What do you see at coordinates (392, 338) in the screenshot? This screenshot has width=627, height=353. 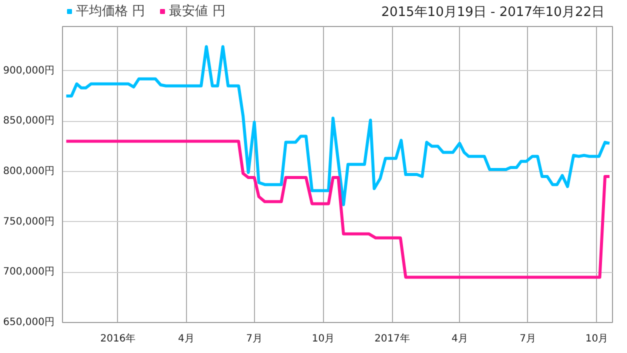 I see `x-tick-label: 2017年` at bounding box center [392, 338].